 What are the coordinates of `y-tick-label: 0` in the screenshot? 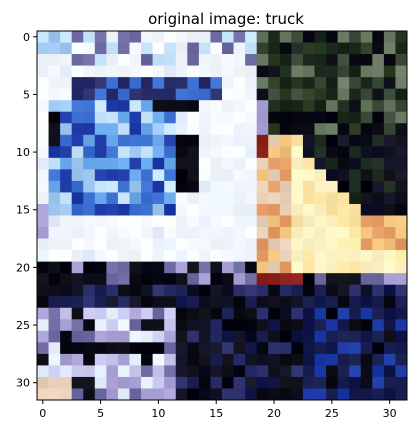 It's located at (26, 37).